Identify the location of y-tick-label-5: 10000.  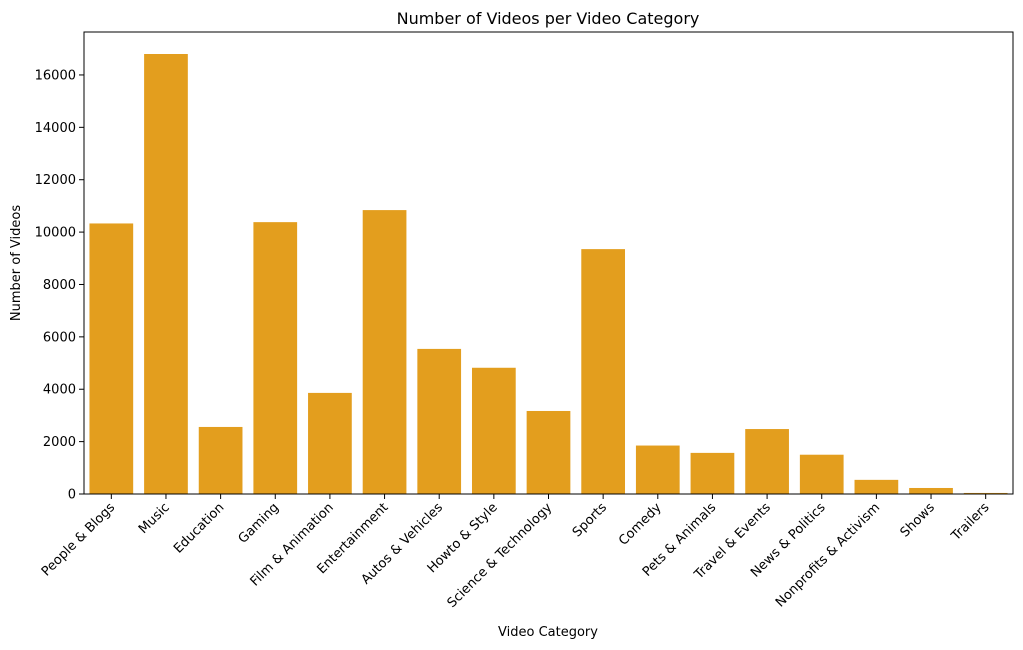
(55, 233).